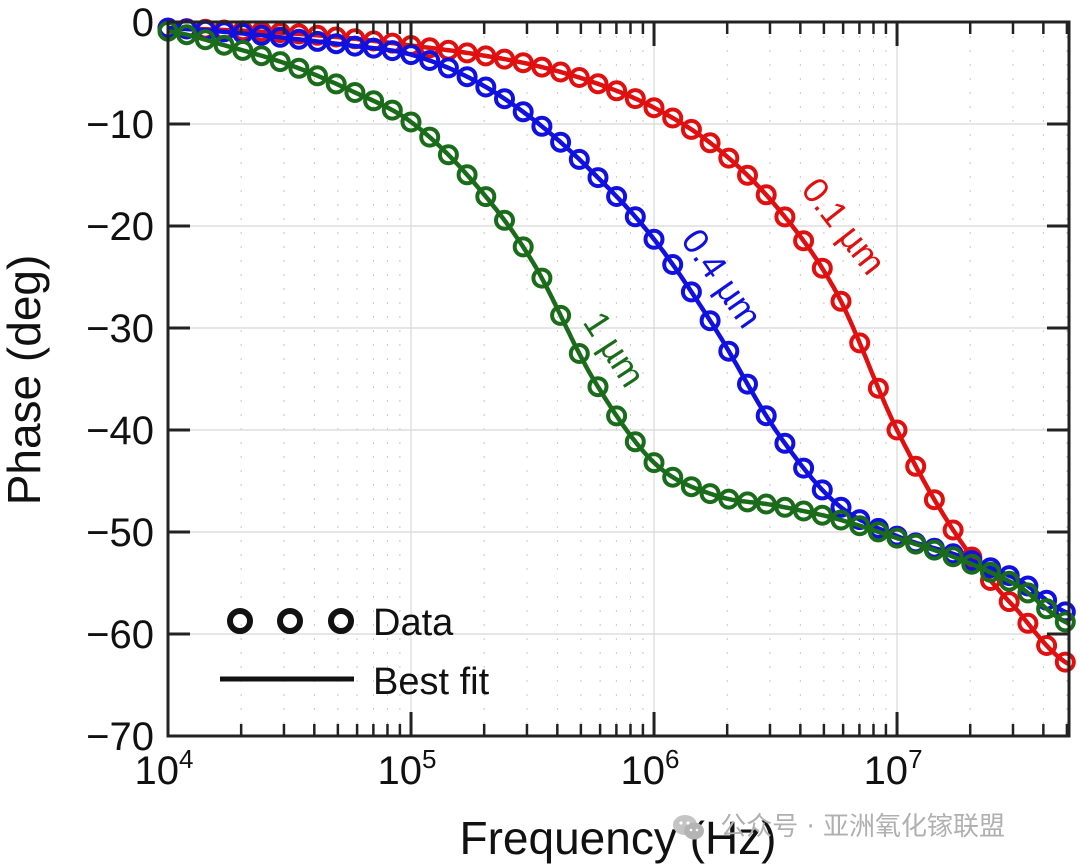  I want to click on y-axis-title: Phase (deg), so click(25, 380).